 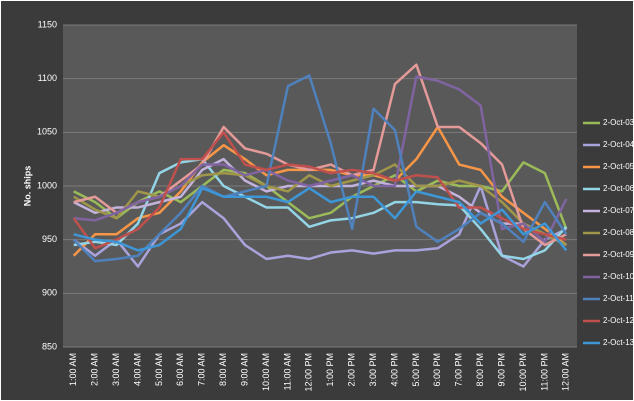 I want to click on y-tick-label: 1050, so click(x=47, y=132).